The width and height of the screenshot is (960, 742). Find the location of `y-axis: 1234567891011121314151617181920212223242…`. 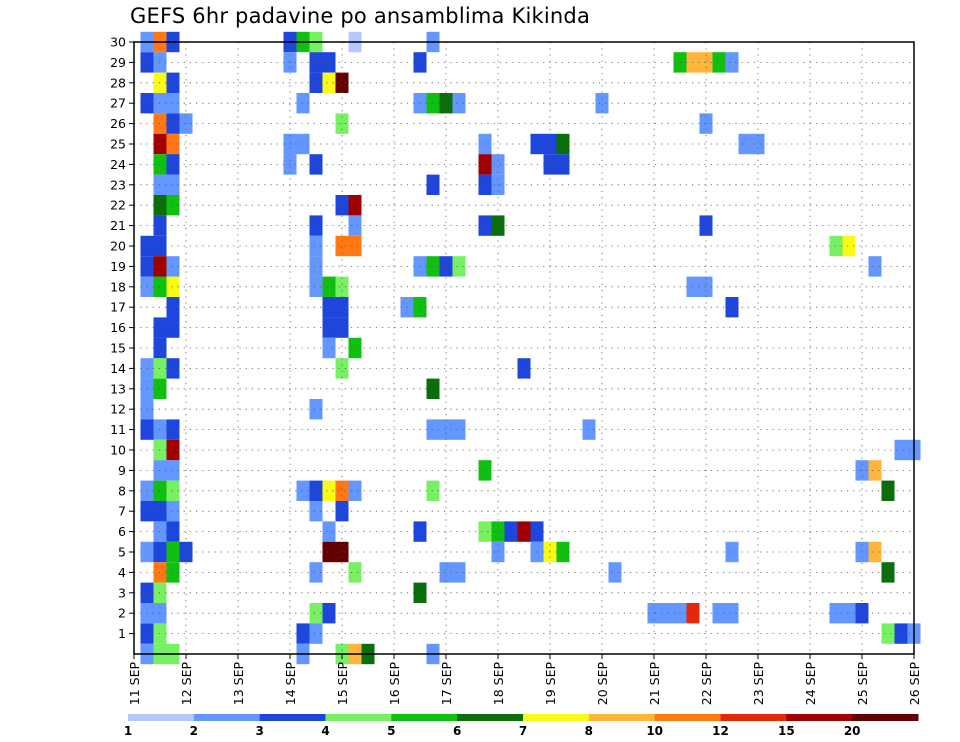

y-axis: 1234567891011121314151617181920212223242… is located at coordinates (122, 338).